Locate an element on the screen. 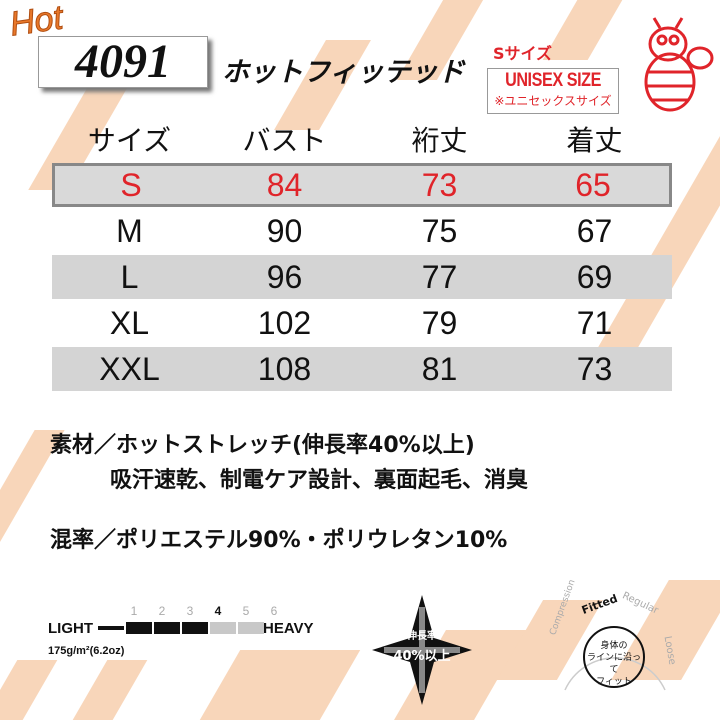 This screenshot has width=720, height=720. stretch-star-icon is located at coordinates (422, 650).